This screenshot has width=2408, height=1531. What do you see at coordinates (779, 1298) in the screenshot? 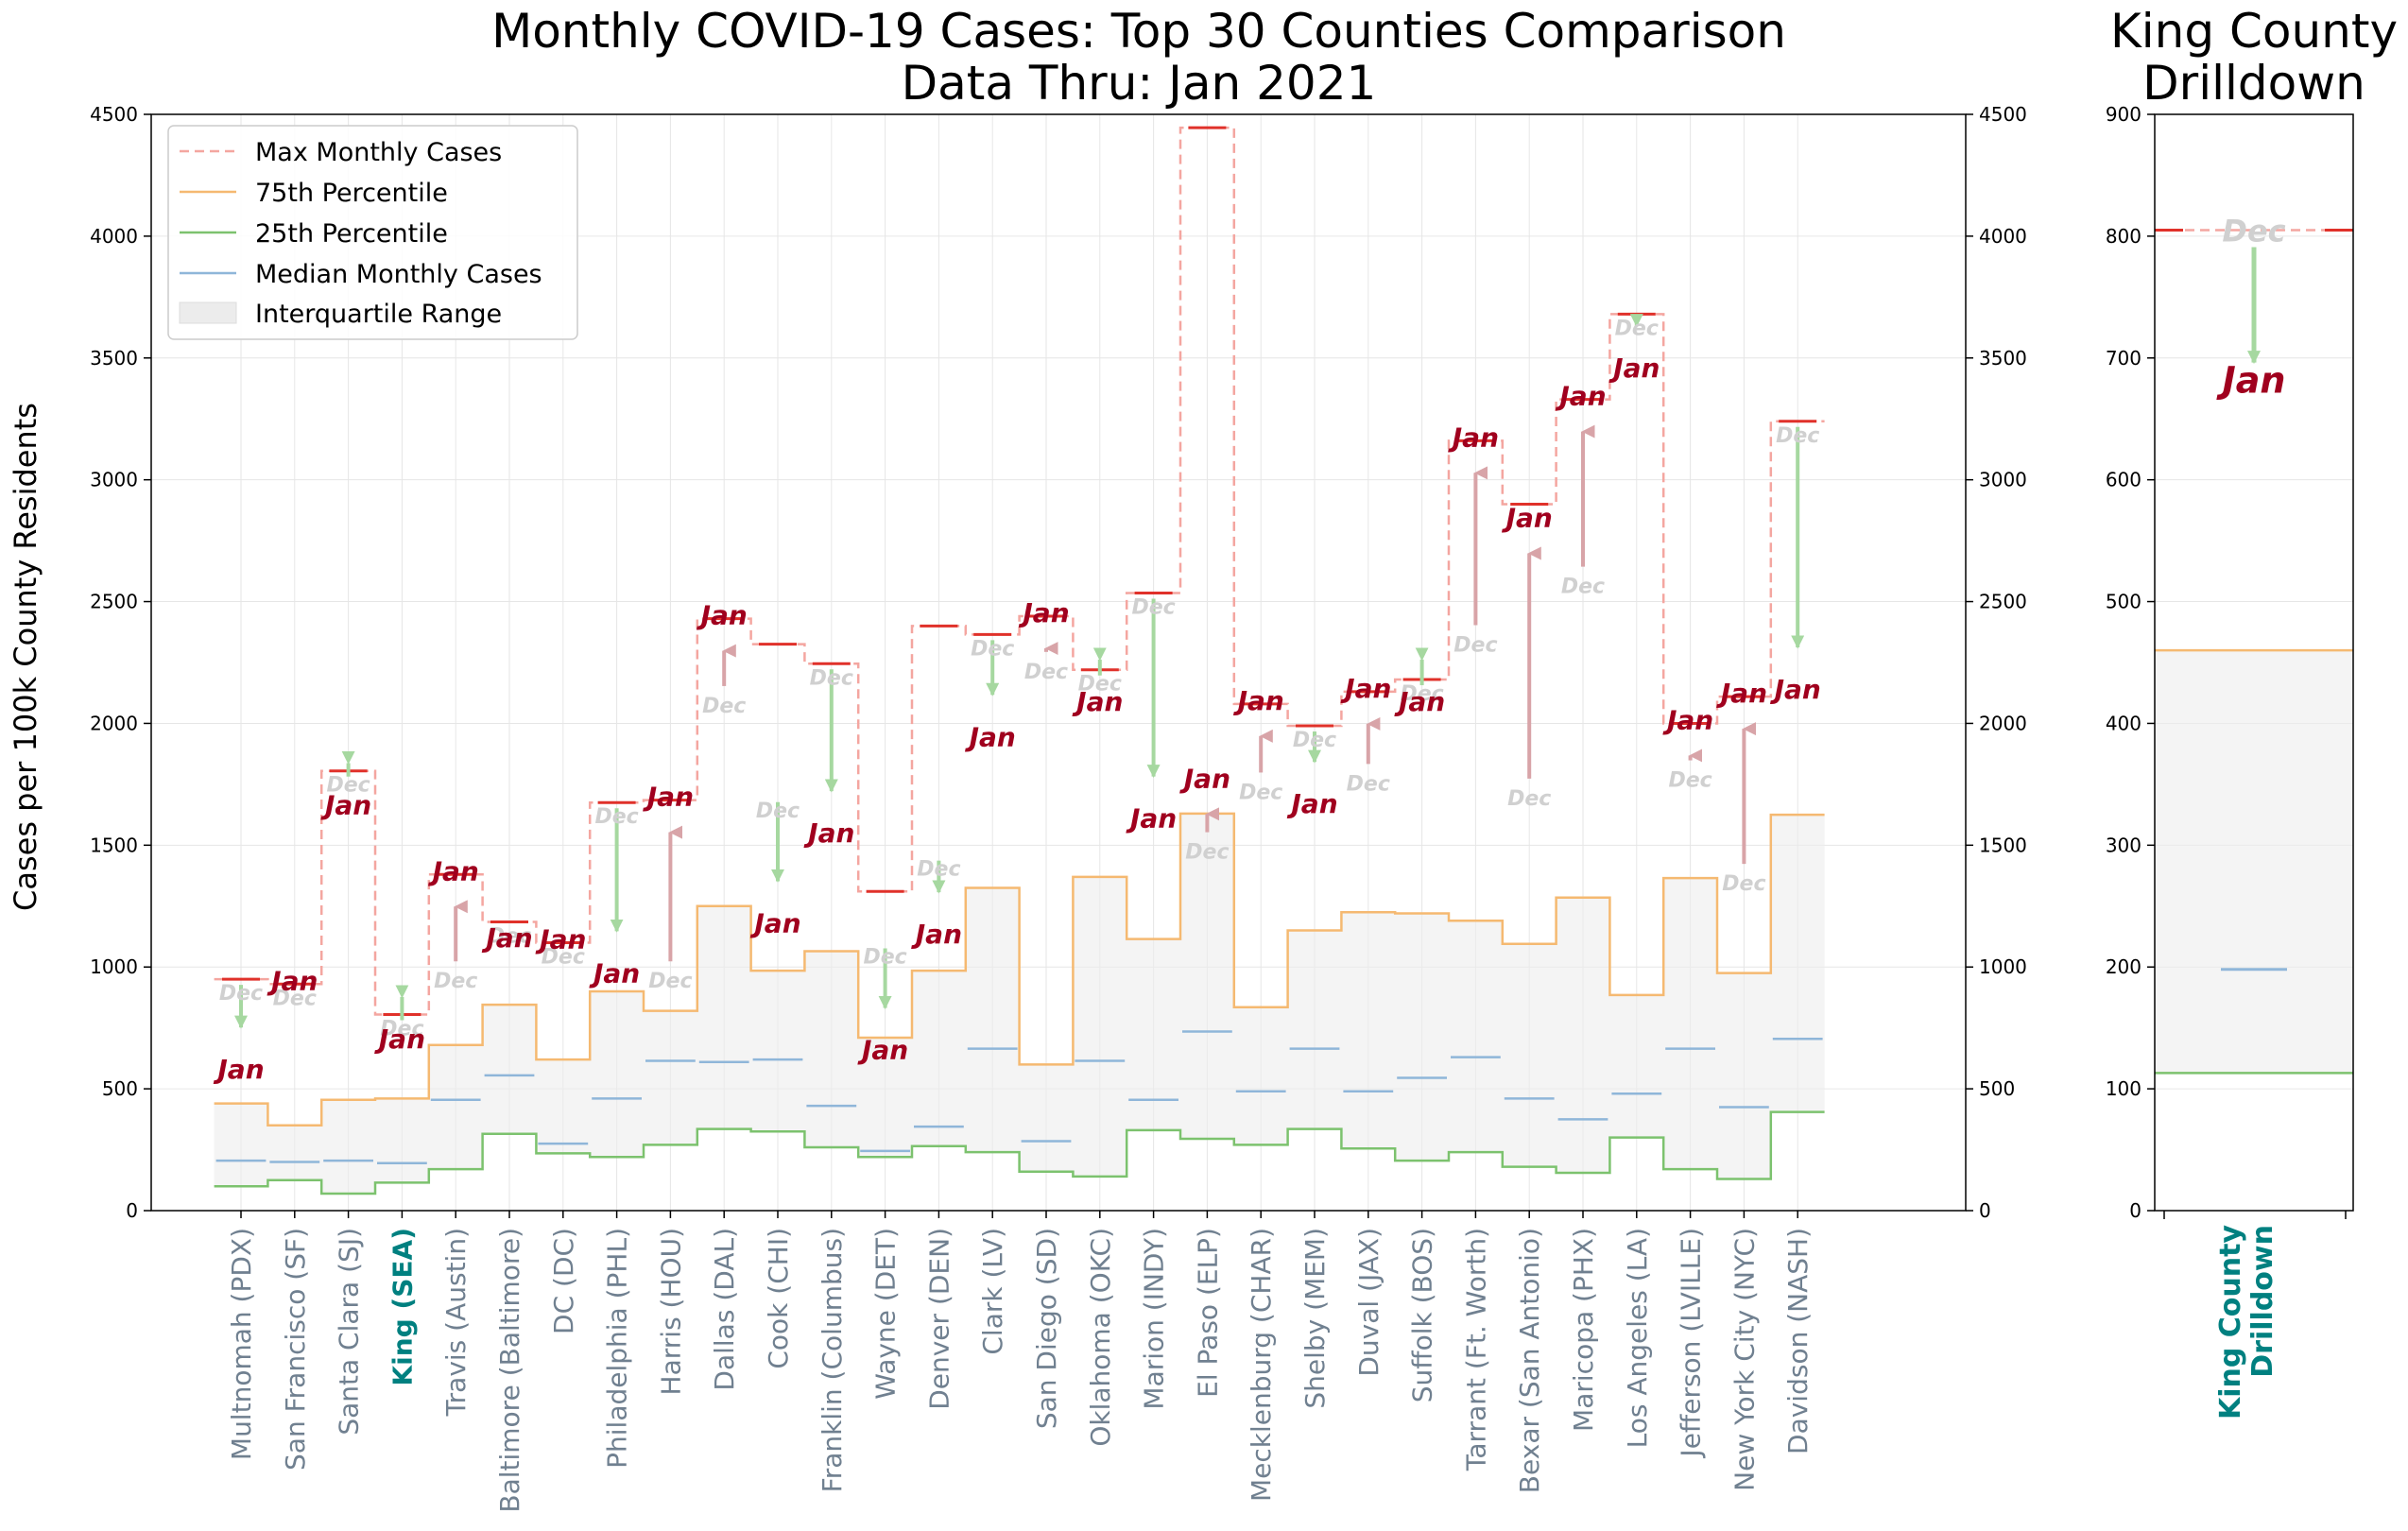
I see `x-tick-label: Cook (CHI)` at bounding box center [779, 1298].